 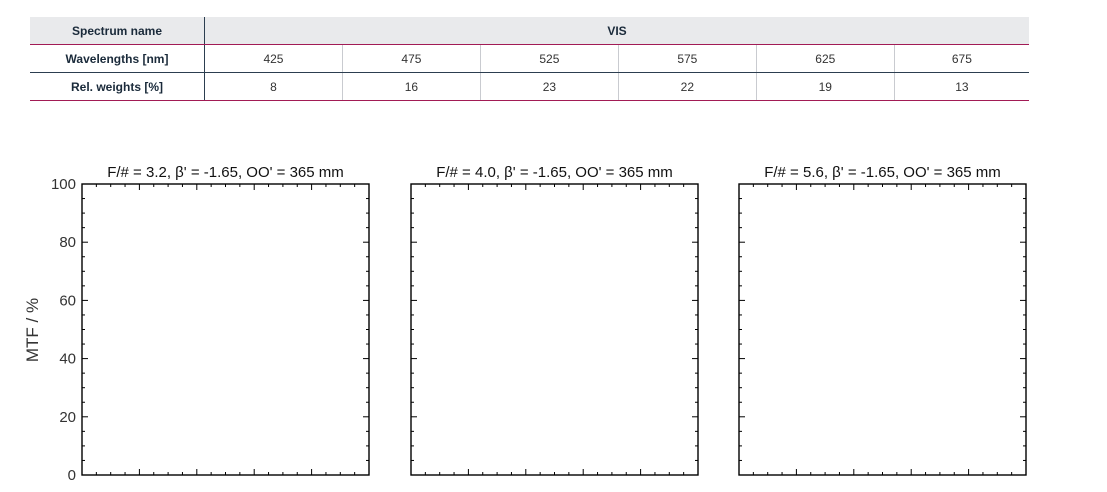 What do you see at coordinates (273, 58) in the screenshot?
I see `wavelength-cell: 425` at bounding box center [273, 58].